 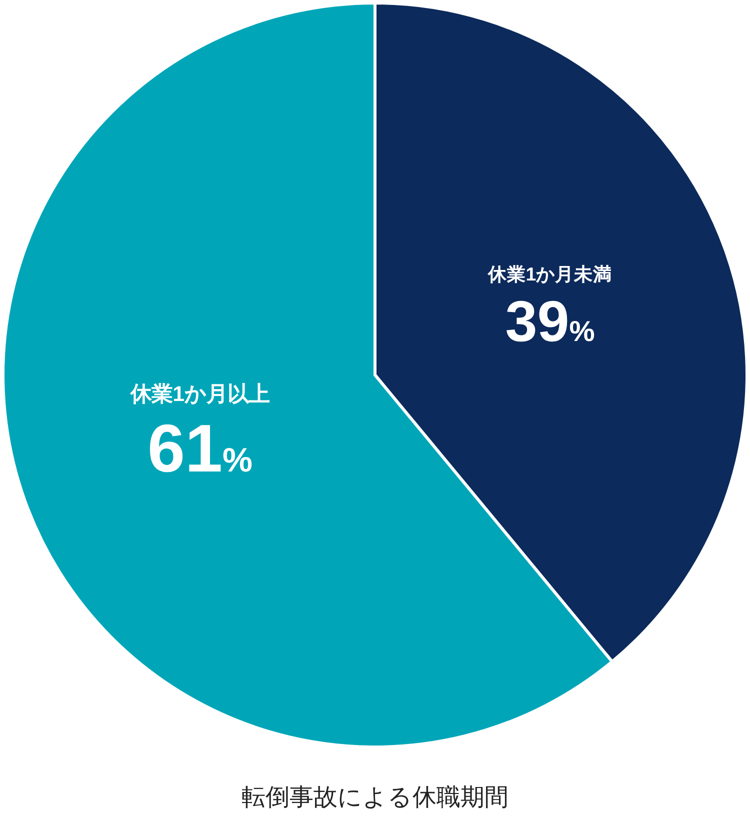 What do you see at coordinates (550, 322) in the screenshot?
I see `data-label: 39%` at bounding box center [550, 322].